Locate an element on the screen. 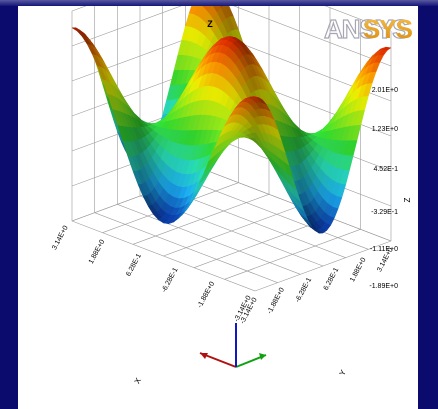 Image resolution: width=438 pixels, height=409 pixels. triad-y-arrowhead is located at coordinates (262, 356).